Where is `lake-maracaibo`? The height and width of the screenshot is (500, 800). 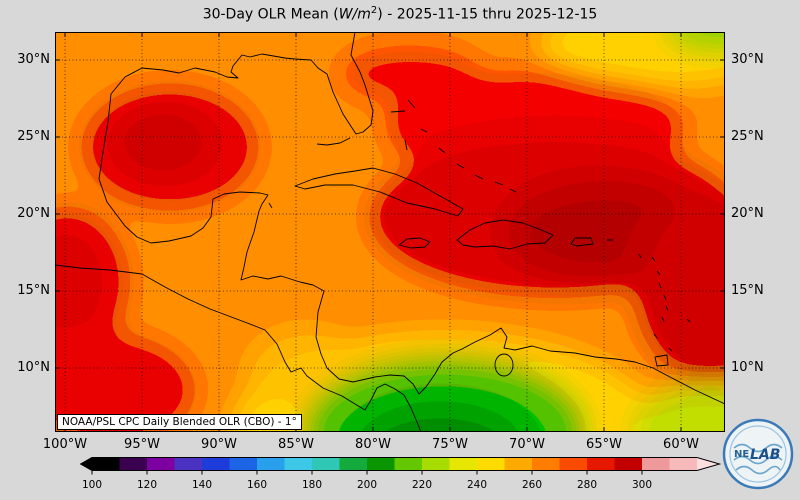 lake-maracaibo is located at coordinates (504, 365).